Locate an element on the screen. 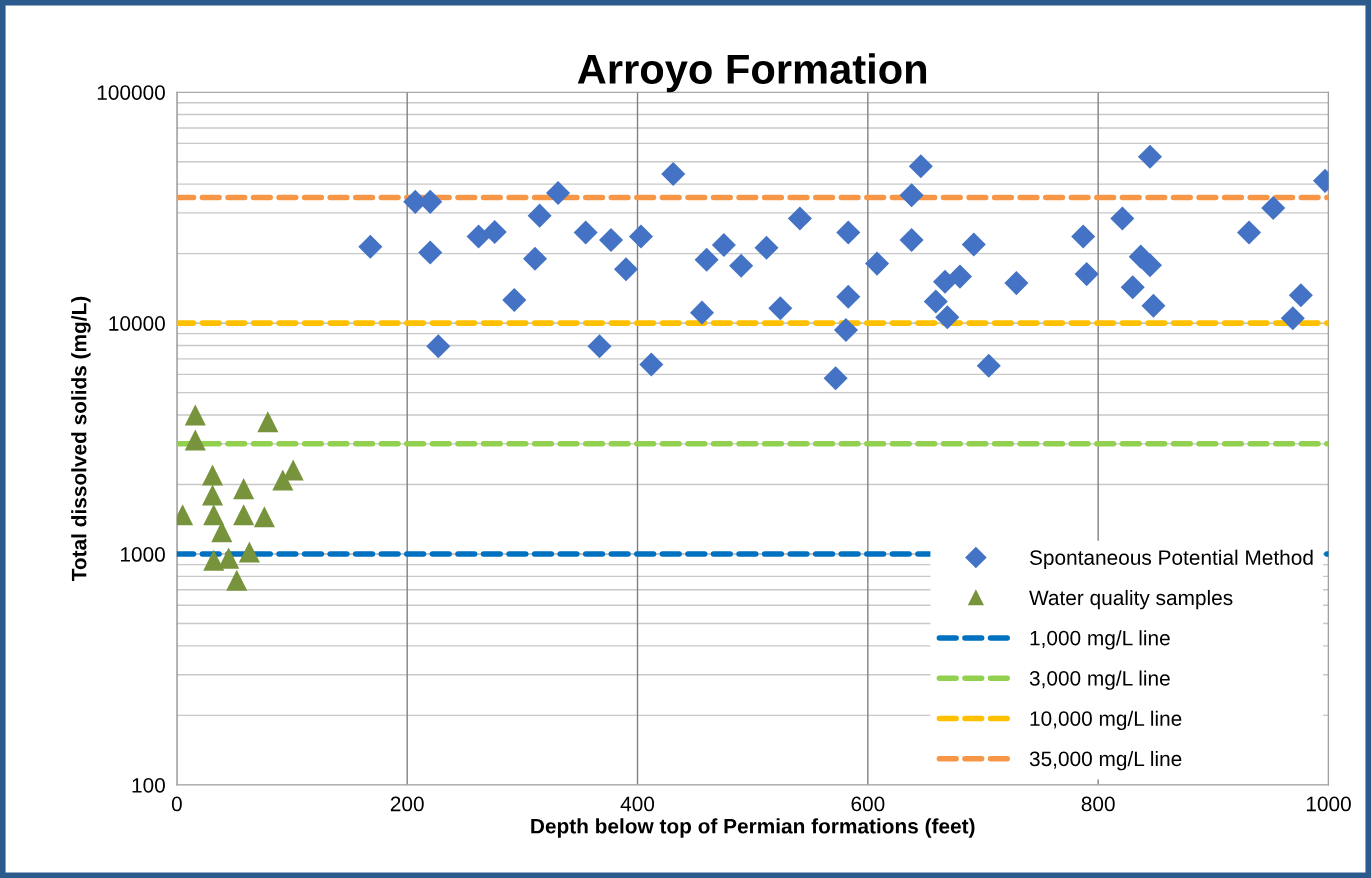 The width and height of the screenshot is (1371, 878). x-axis-title: Depth below top of Permian formations (feet) is located at coordinates (753, 828).